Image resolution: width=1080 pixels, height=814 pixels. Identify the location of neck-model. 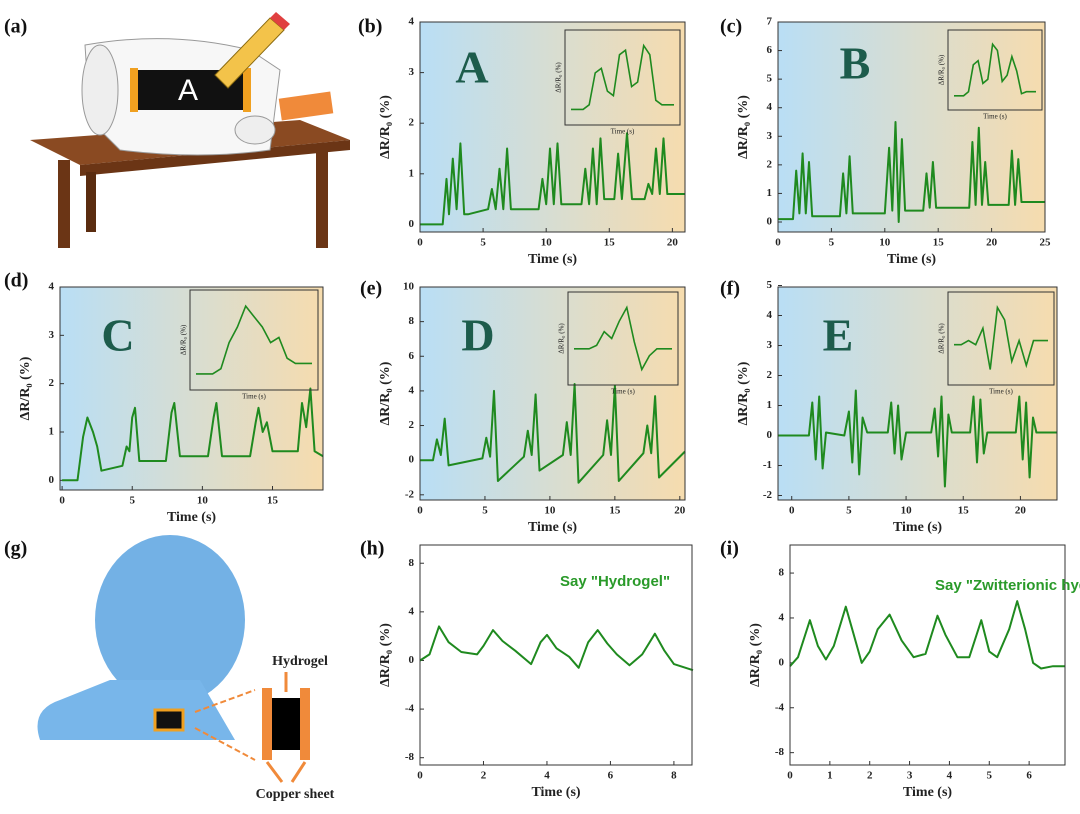
(136, 710).